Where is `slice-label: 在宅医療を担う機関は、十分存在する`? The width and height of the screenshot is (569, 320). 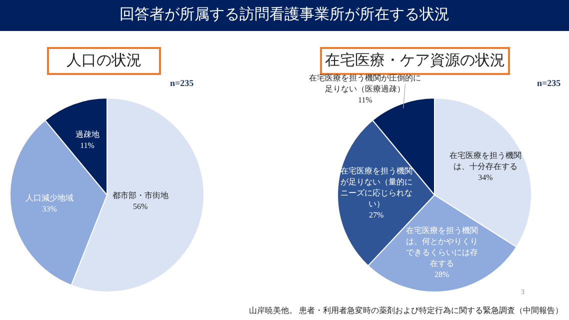
slice-label: 在宅医療を担う機関は、十分存在する is located at coordinates (486, 161).